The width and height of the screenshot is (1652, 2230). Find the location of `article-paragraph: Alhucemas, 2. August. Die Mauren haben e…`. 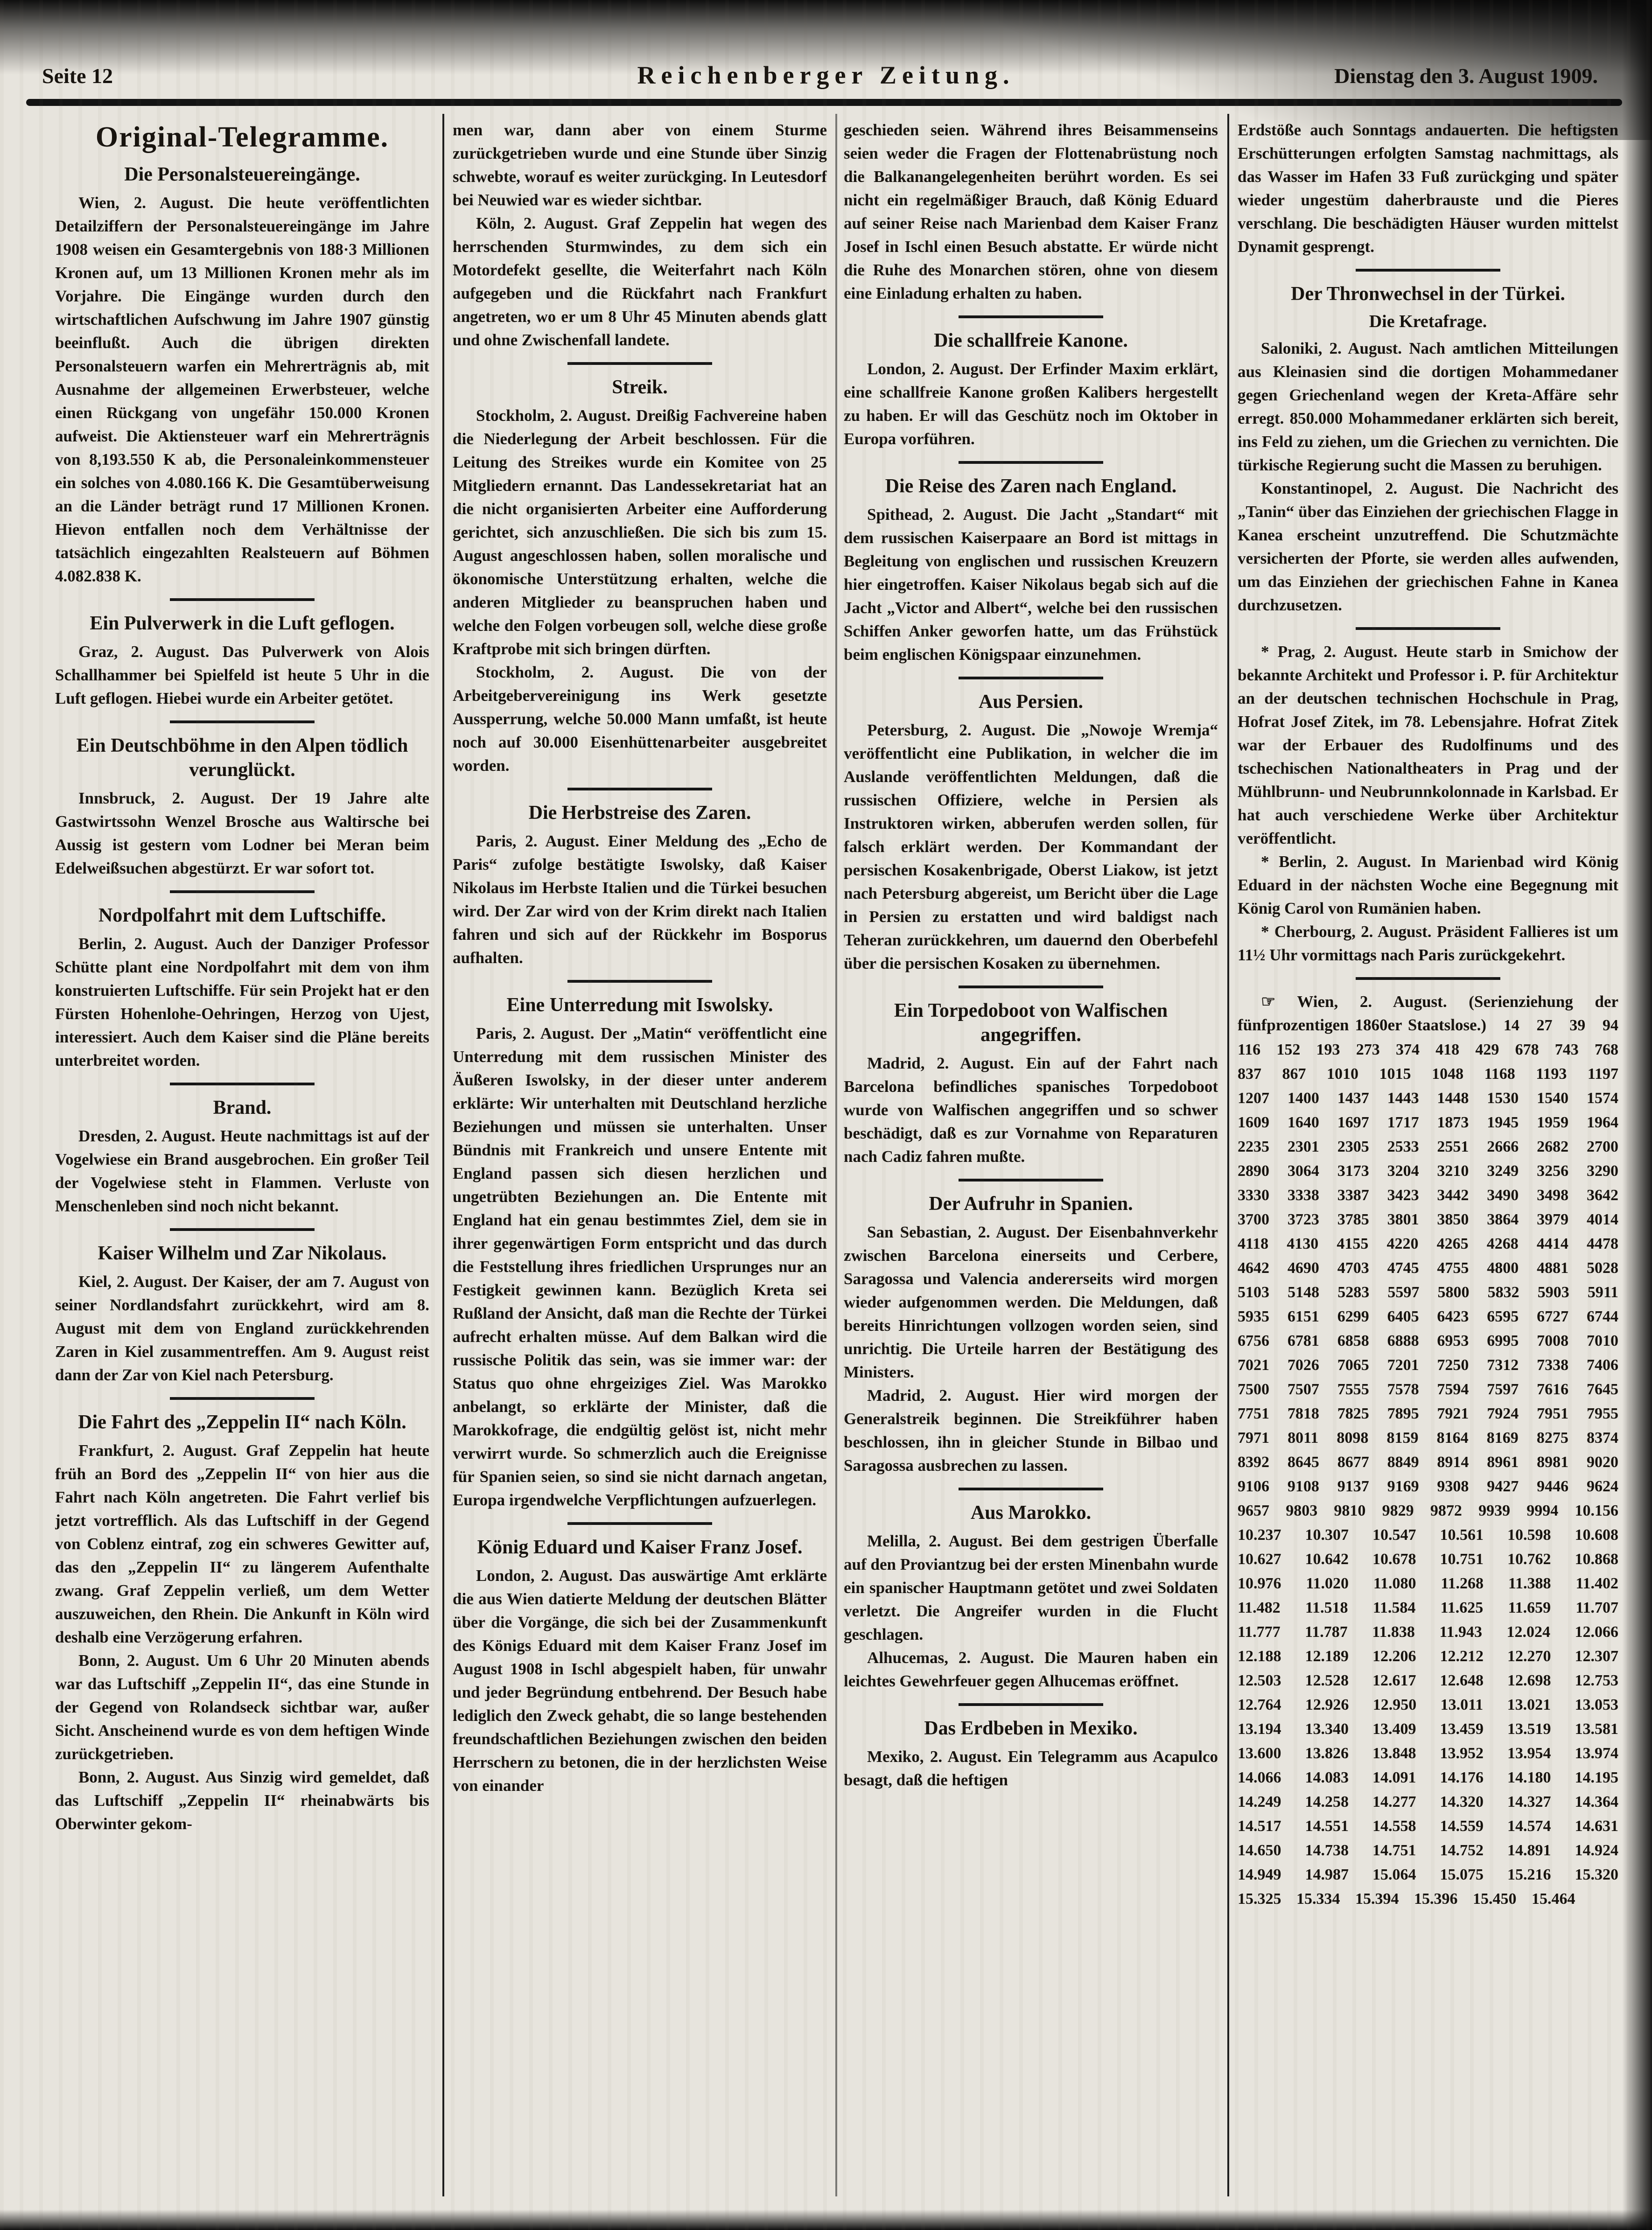

article-paragraph: Alhucemas, 2. August. Die Mauren haben e… is located at coordinates (1031, 1669).